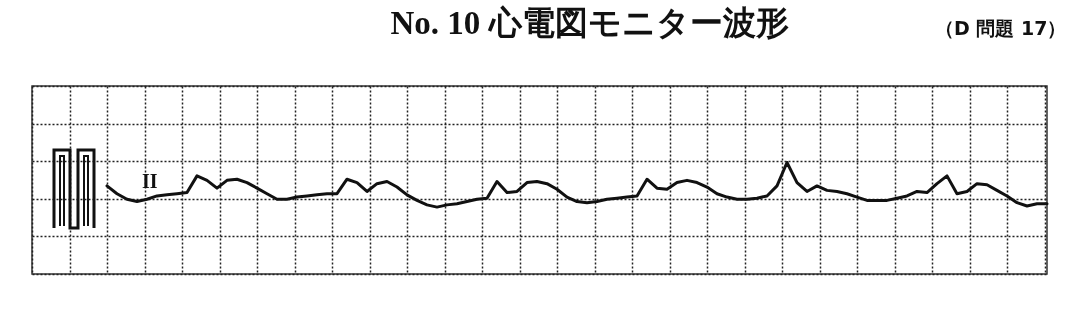  What do you see at coordinates (1001, 28) in the screenshot?
I see `text: （D 問題 17）` at bounding box center [1001, 28].